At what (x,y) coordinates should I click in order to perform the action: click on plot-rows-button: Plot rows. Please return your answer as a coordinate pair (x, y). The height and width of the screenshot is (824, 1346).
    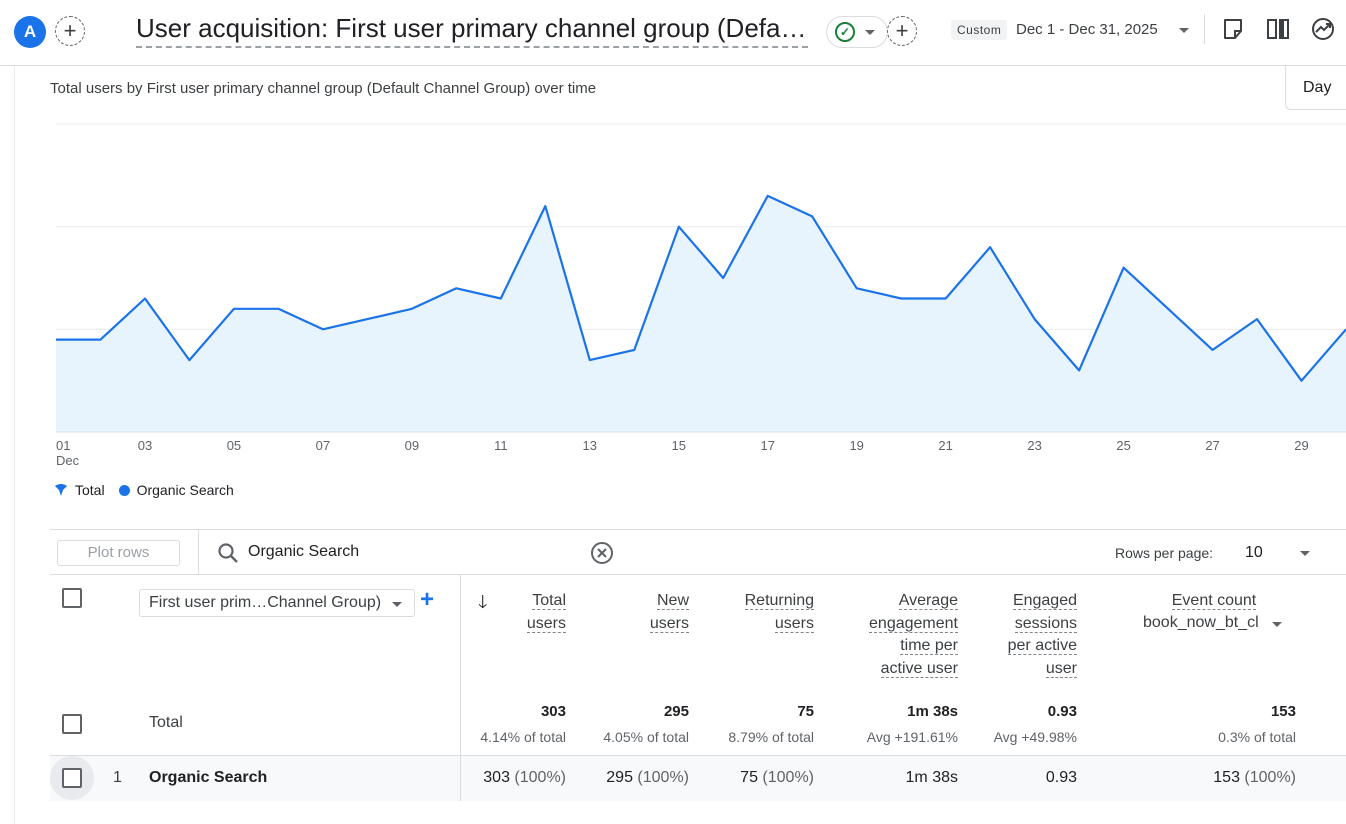
    Looking at the image, I should click on (118, 553).